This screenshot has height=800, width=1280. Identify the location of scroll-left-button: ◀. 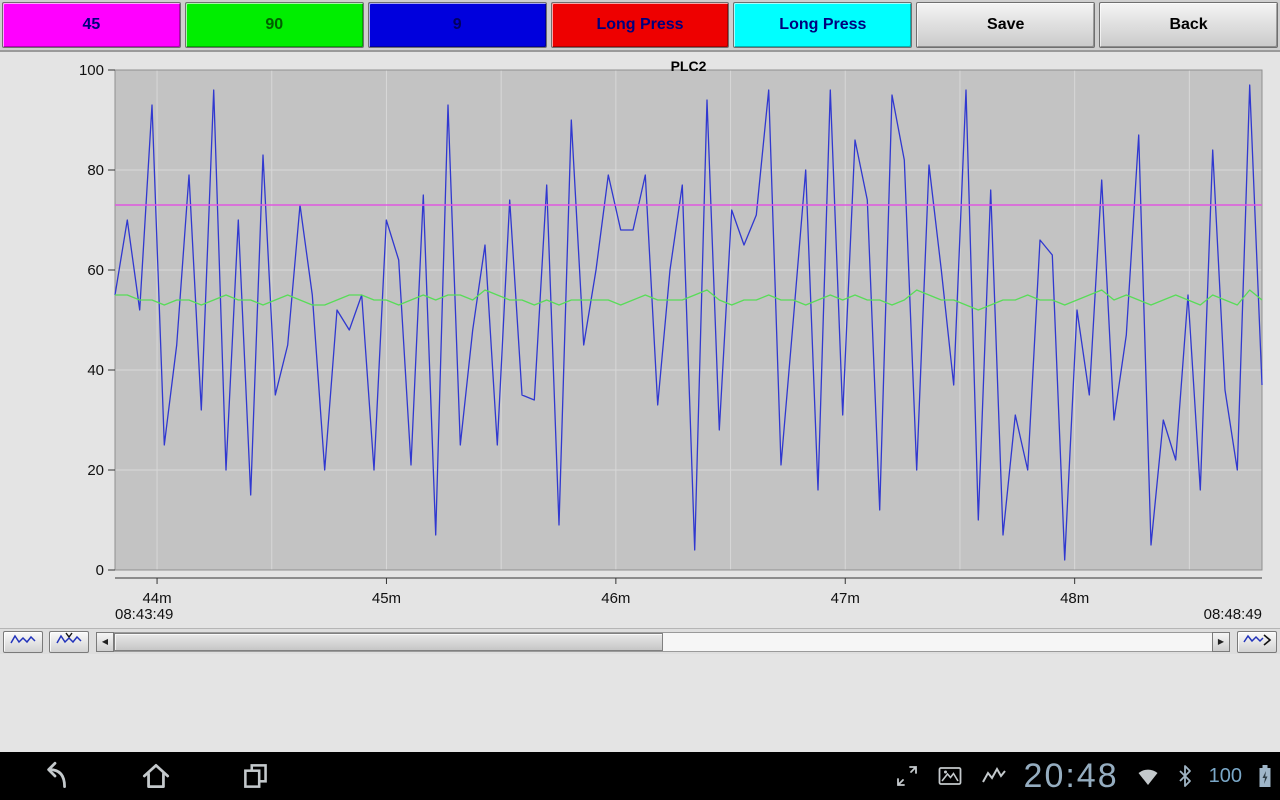
(105, 641).